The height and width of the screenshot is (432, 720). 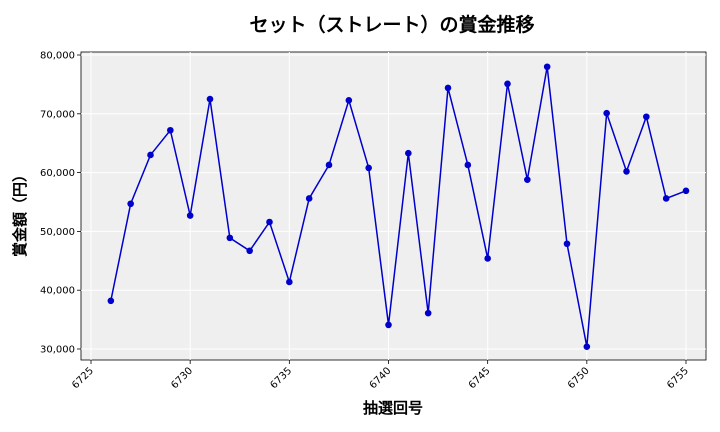 I want to click on x-tick-label: 6740, so click(x=381, y=379).